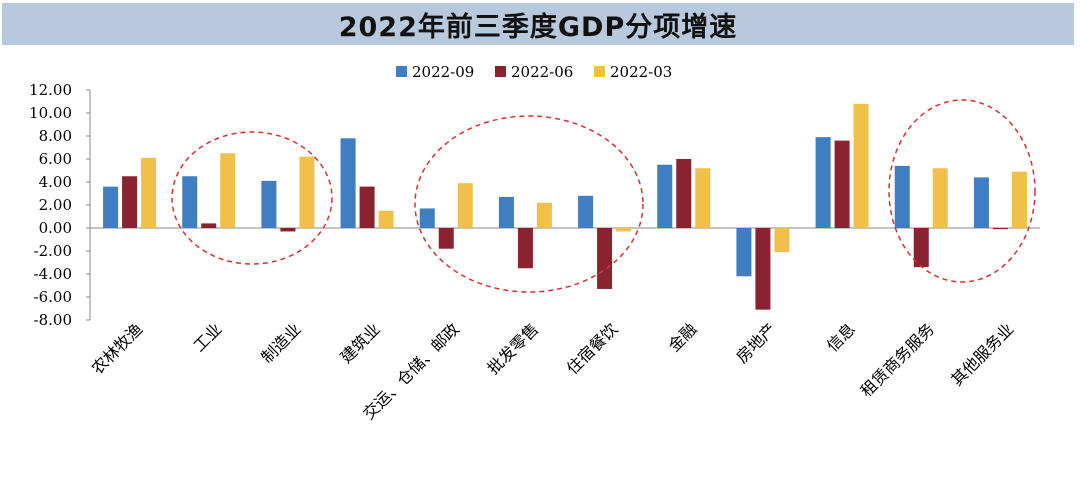  What do you see at coordinates (208, 337) in the screenshot?
I see `x-category-label: 工业` at bounding box center [208, 337].